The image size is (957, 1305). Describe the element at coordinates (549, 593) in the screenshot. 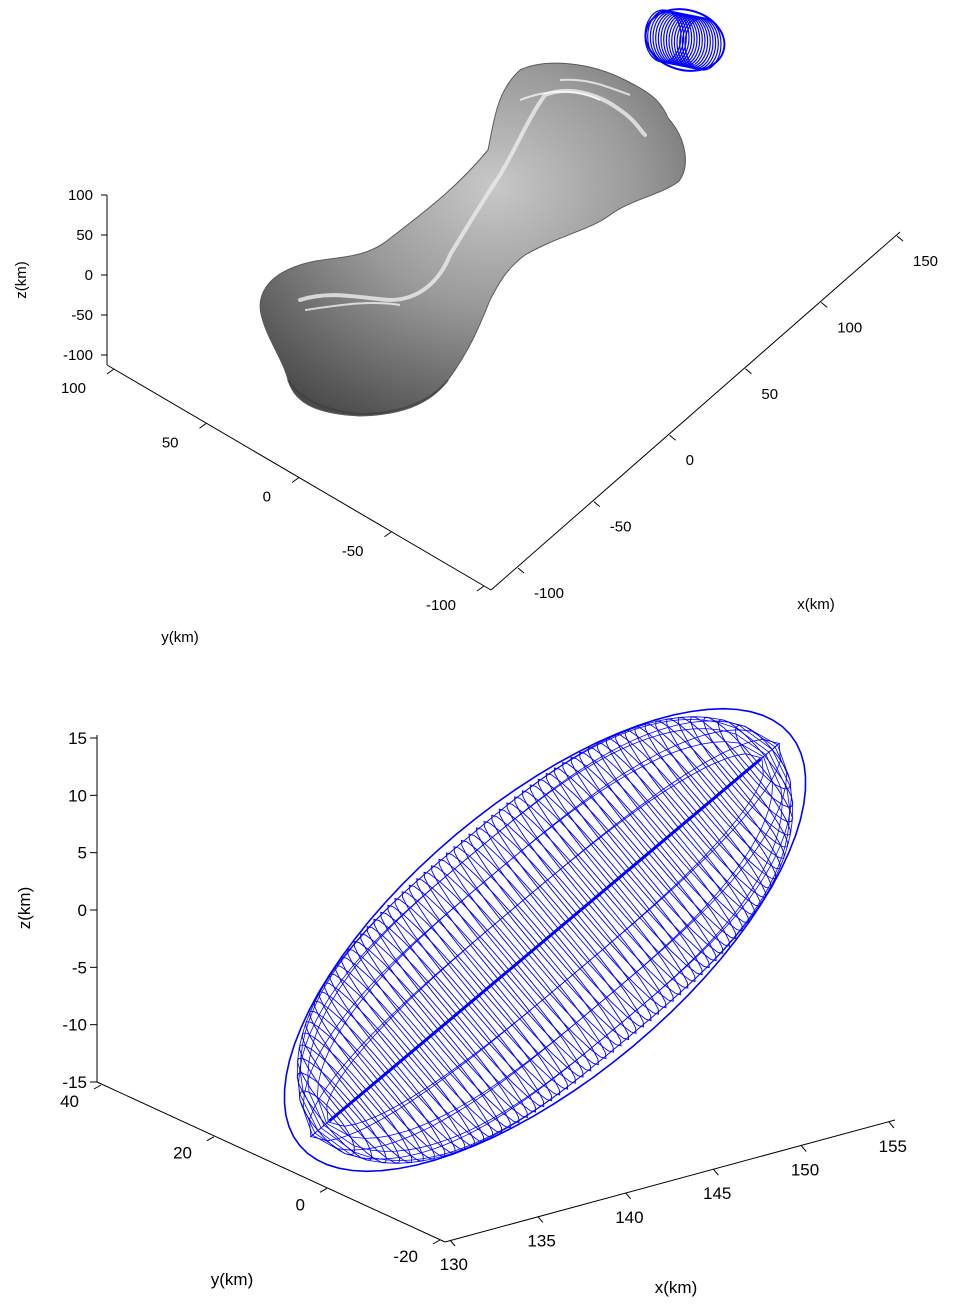

I see `top-x-tick-label: -100` at that location.